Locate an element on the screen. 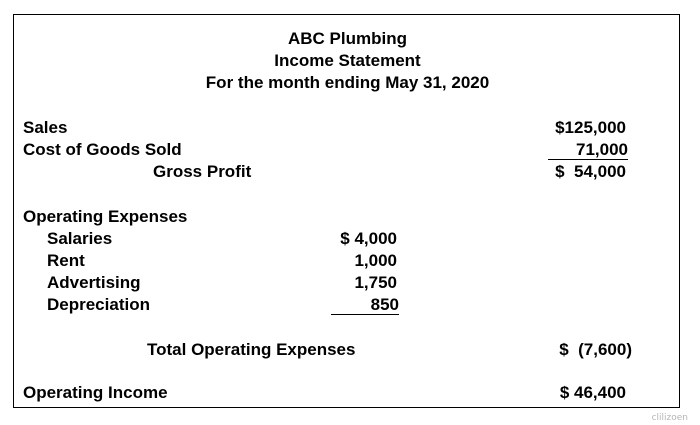  expense-label-salaries: Salaries is located at coordinates (80, 238).